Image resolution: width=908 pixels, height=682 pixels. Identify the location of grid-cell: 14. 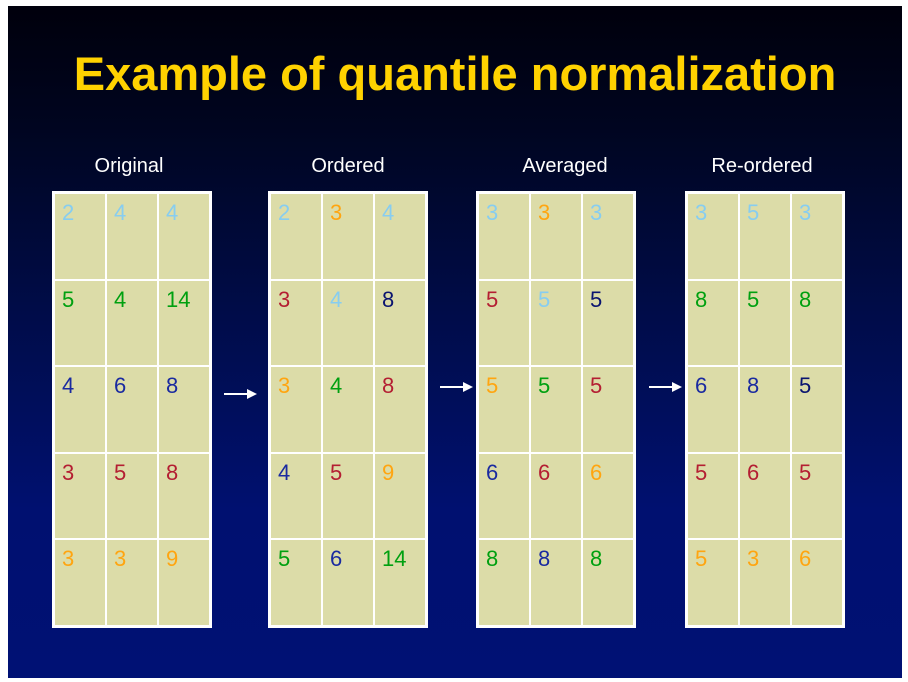
(184, 323).